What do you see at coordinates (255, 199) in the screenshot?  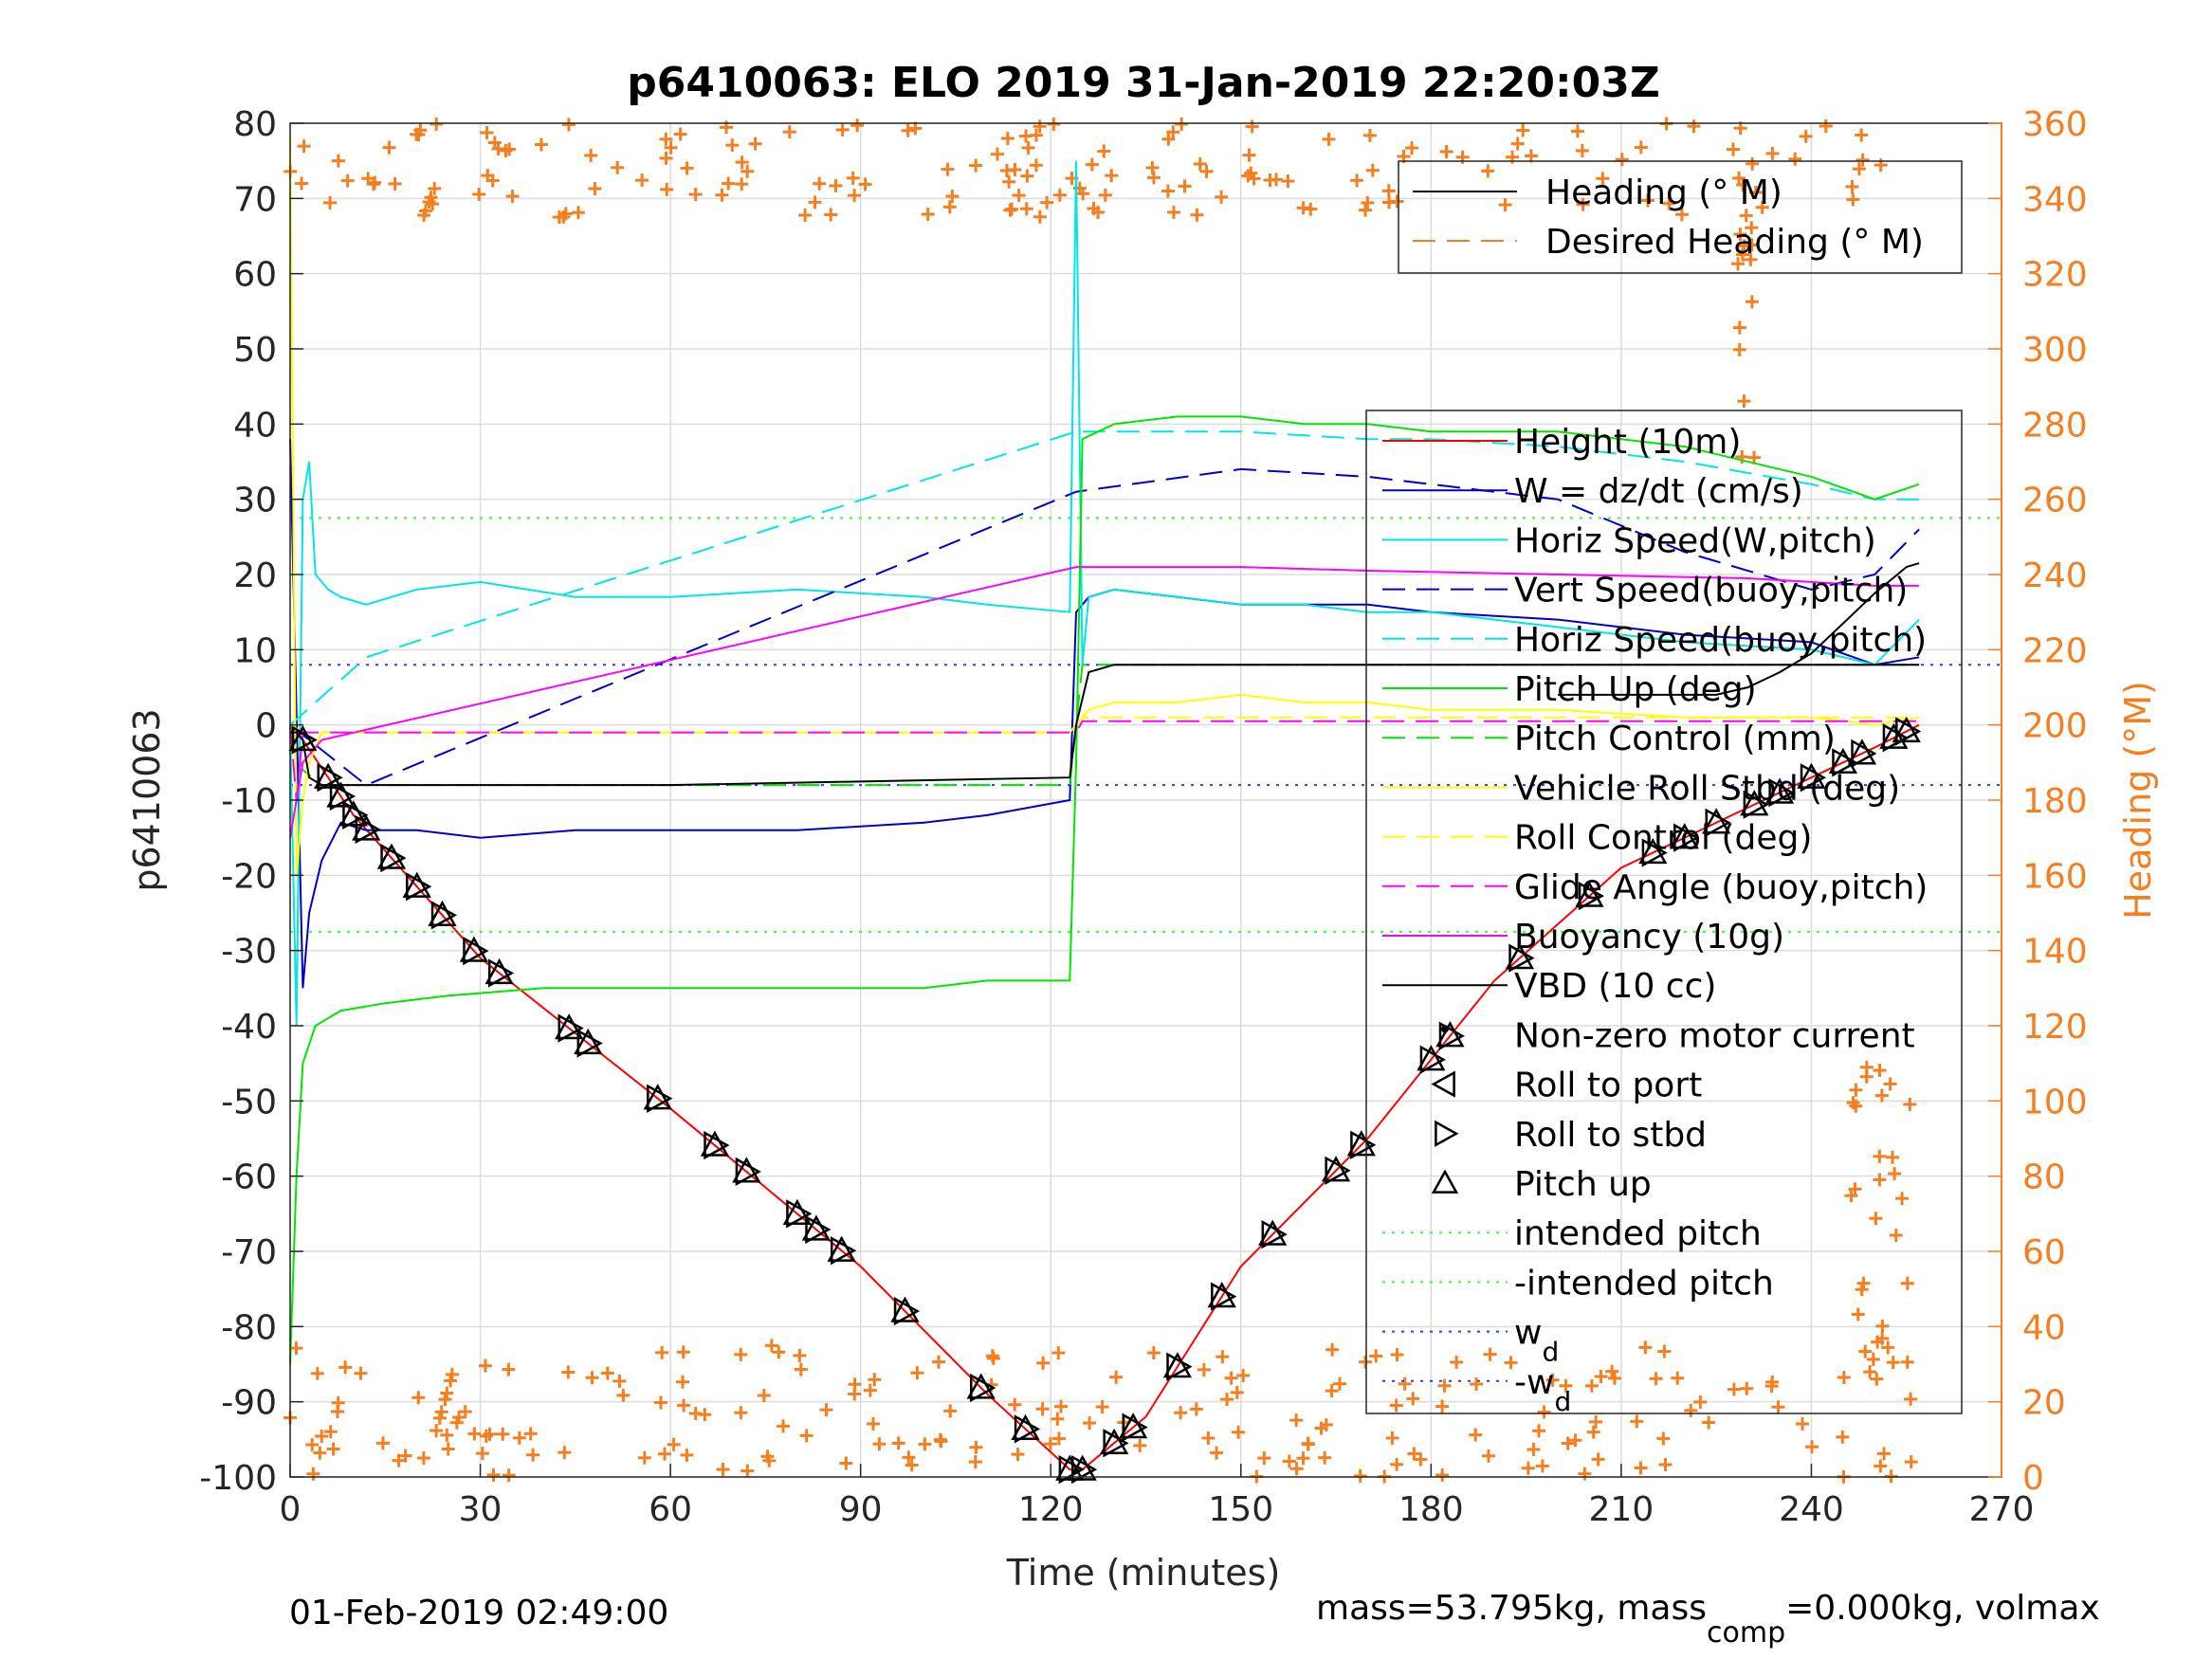 I see `y-tick-label: 70` at bounding box center [255, 199].